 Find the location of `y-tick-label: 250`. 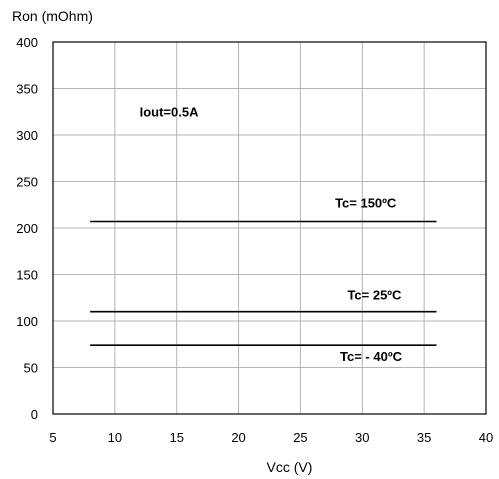

y-tick-label: 250 is located at coordinates (27, 182).